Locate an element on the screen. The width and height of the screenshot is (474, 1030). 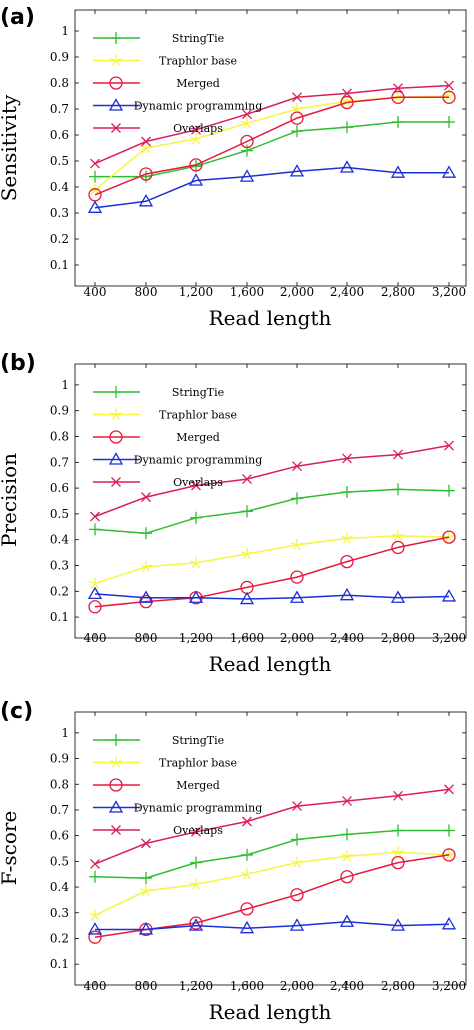
series-dynamic-programming is located at coordinates (272, 186).